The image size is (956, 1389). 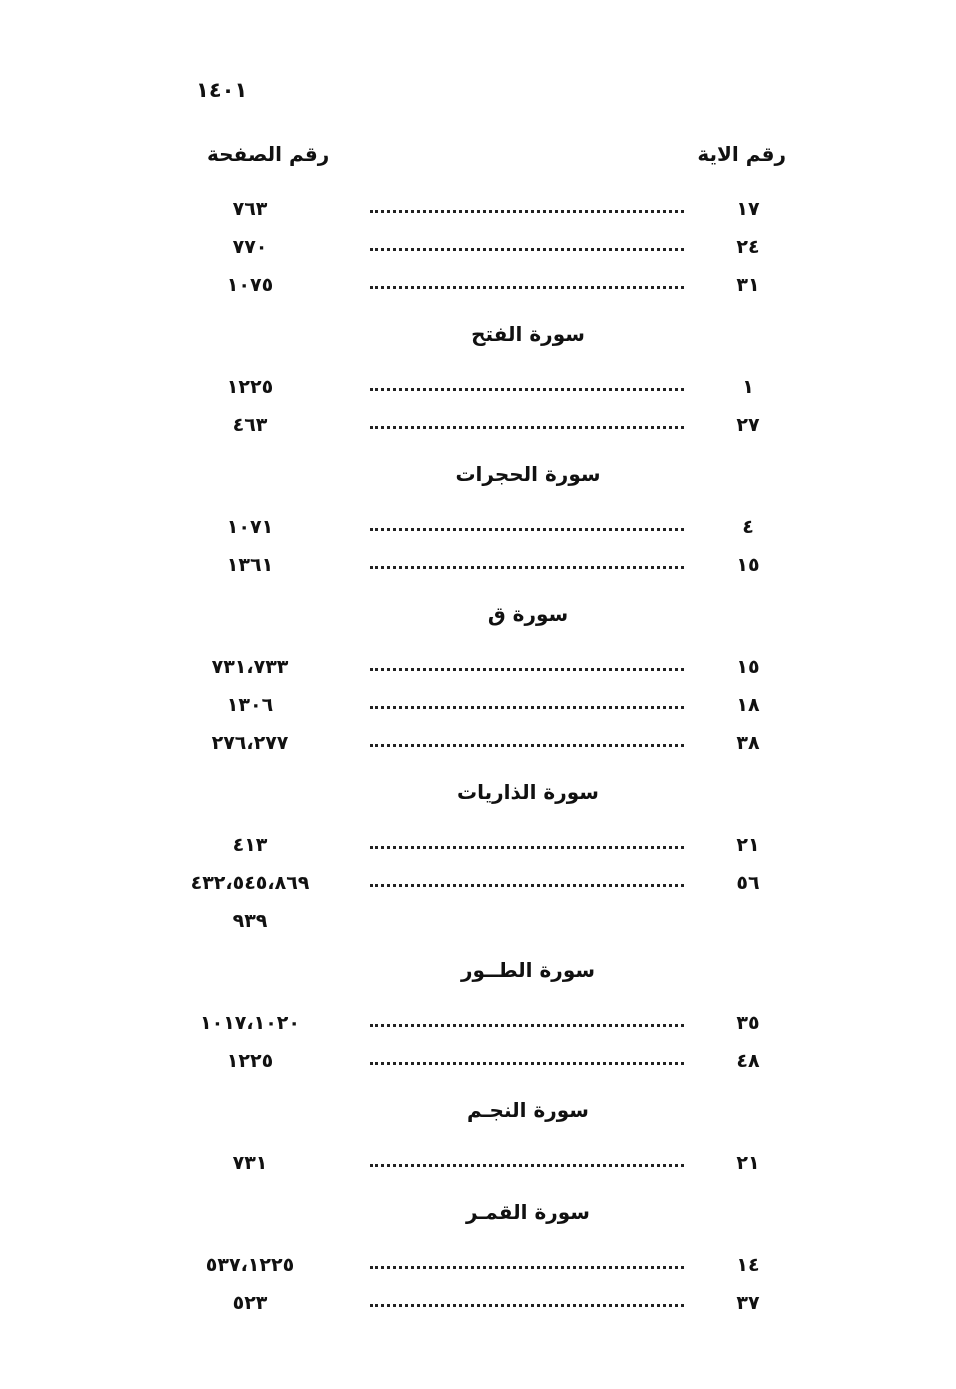 I want to click on page-references: ٤٦٣, so click(x=250, y=425).